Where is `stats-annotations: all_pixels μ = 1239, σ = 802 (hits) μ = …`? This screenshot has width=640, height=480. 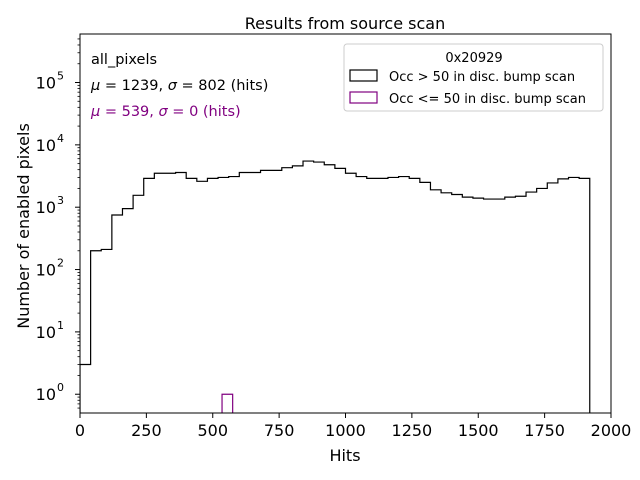 stats-annotations: all_pixels μ = 1239, σ = 802 (hits) μ = … is located at coordinates (179, 86).